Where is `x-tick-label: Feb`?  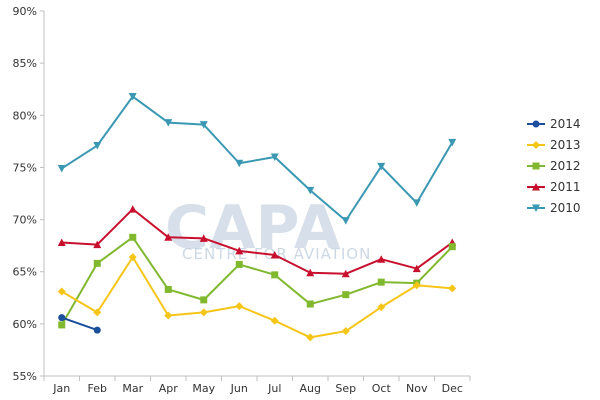
x-tick-label: Feb is located at coordinates (97, 388).